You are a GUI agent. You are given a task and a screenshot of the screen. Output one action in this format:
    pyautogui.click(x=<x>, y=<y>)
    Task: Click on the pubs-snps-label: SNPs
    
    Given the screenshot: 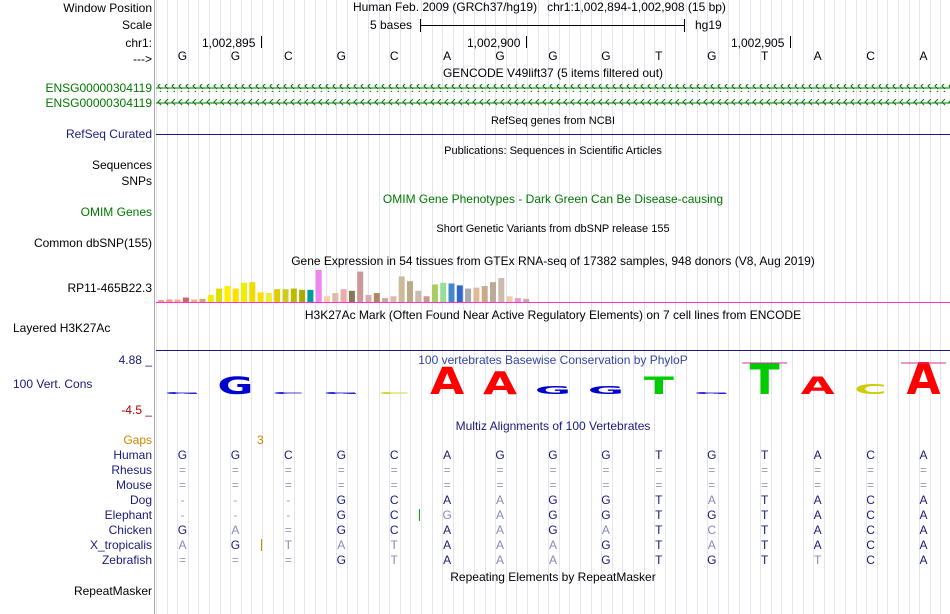 What is the action you would take?
    pyautogui.click(x=136, y=181)
    